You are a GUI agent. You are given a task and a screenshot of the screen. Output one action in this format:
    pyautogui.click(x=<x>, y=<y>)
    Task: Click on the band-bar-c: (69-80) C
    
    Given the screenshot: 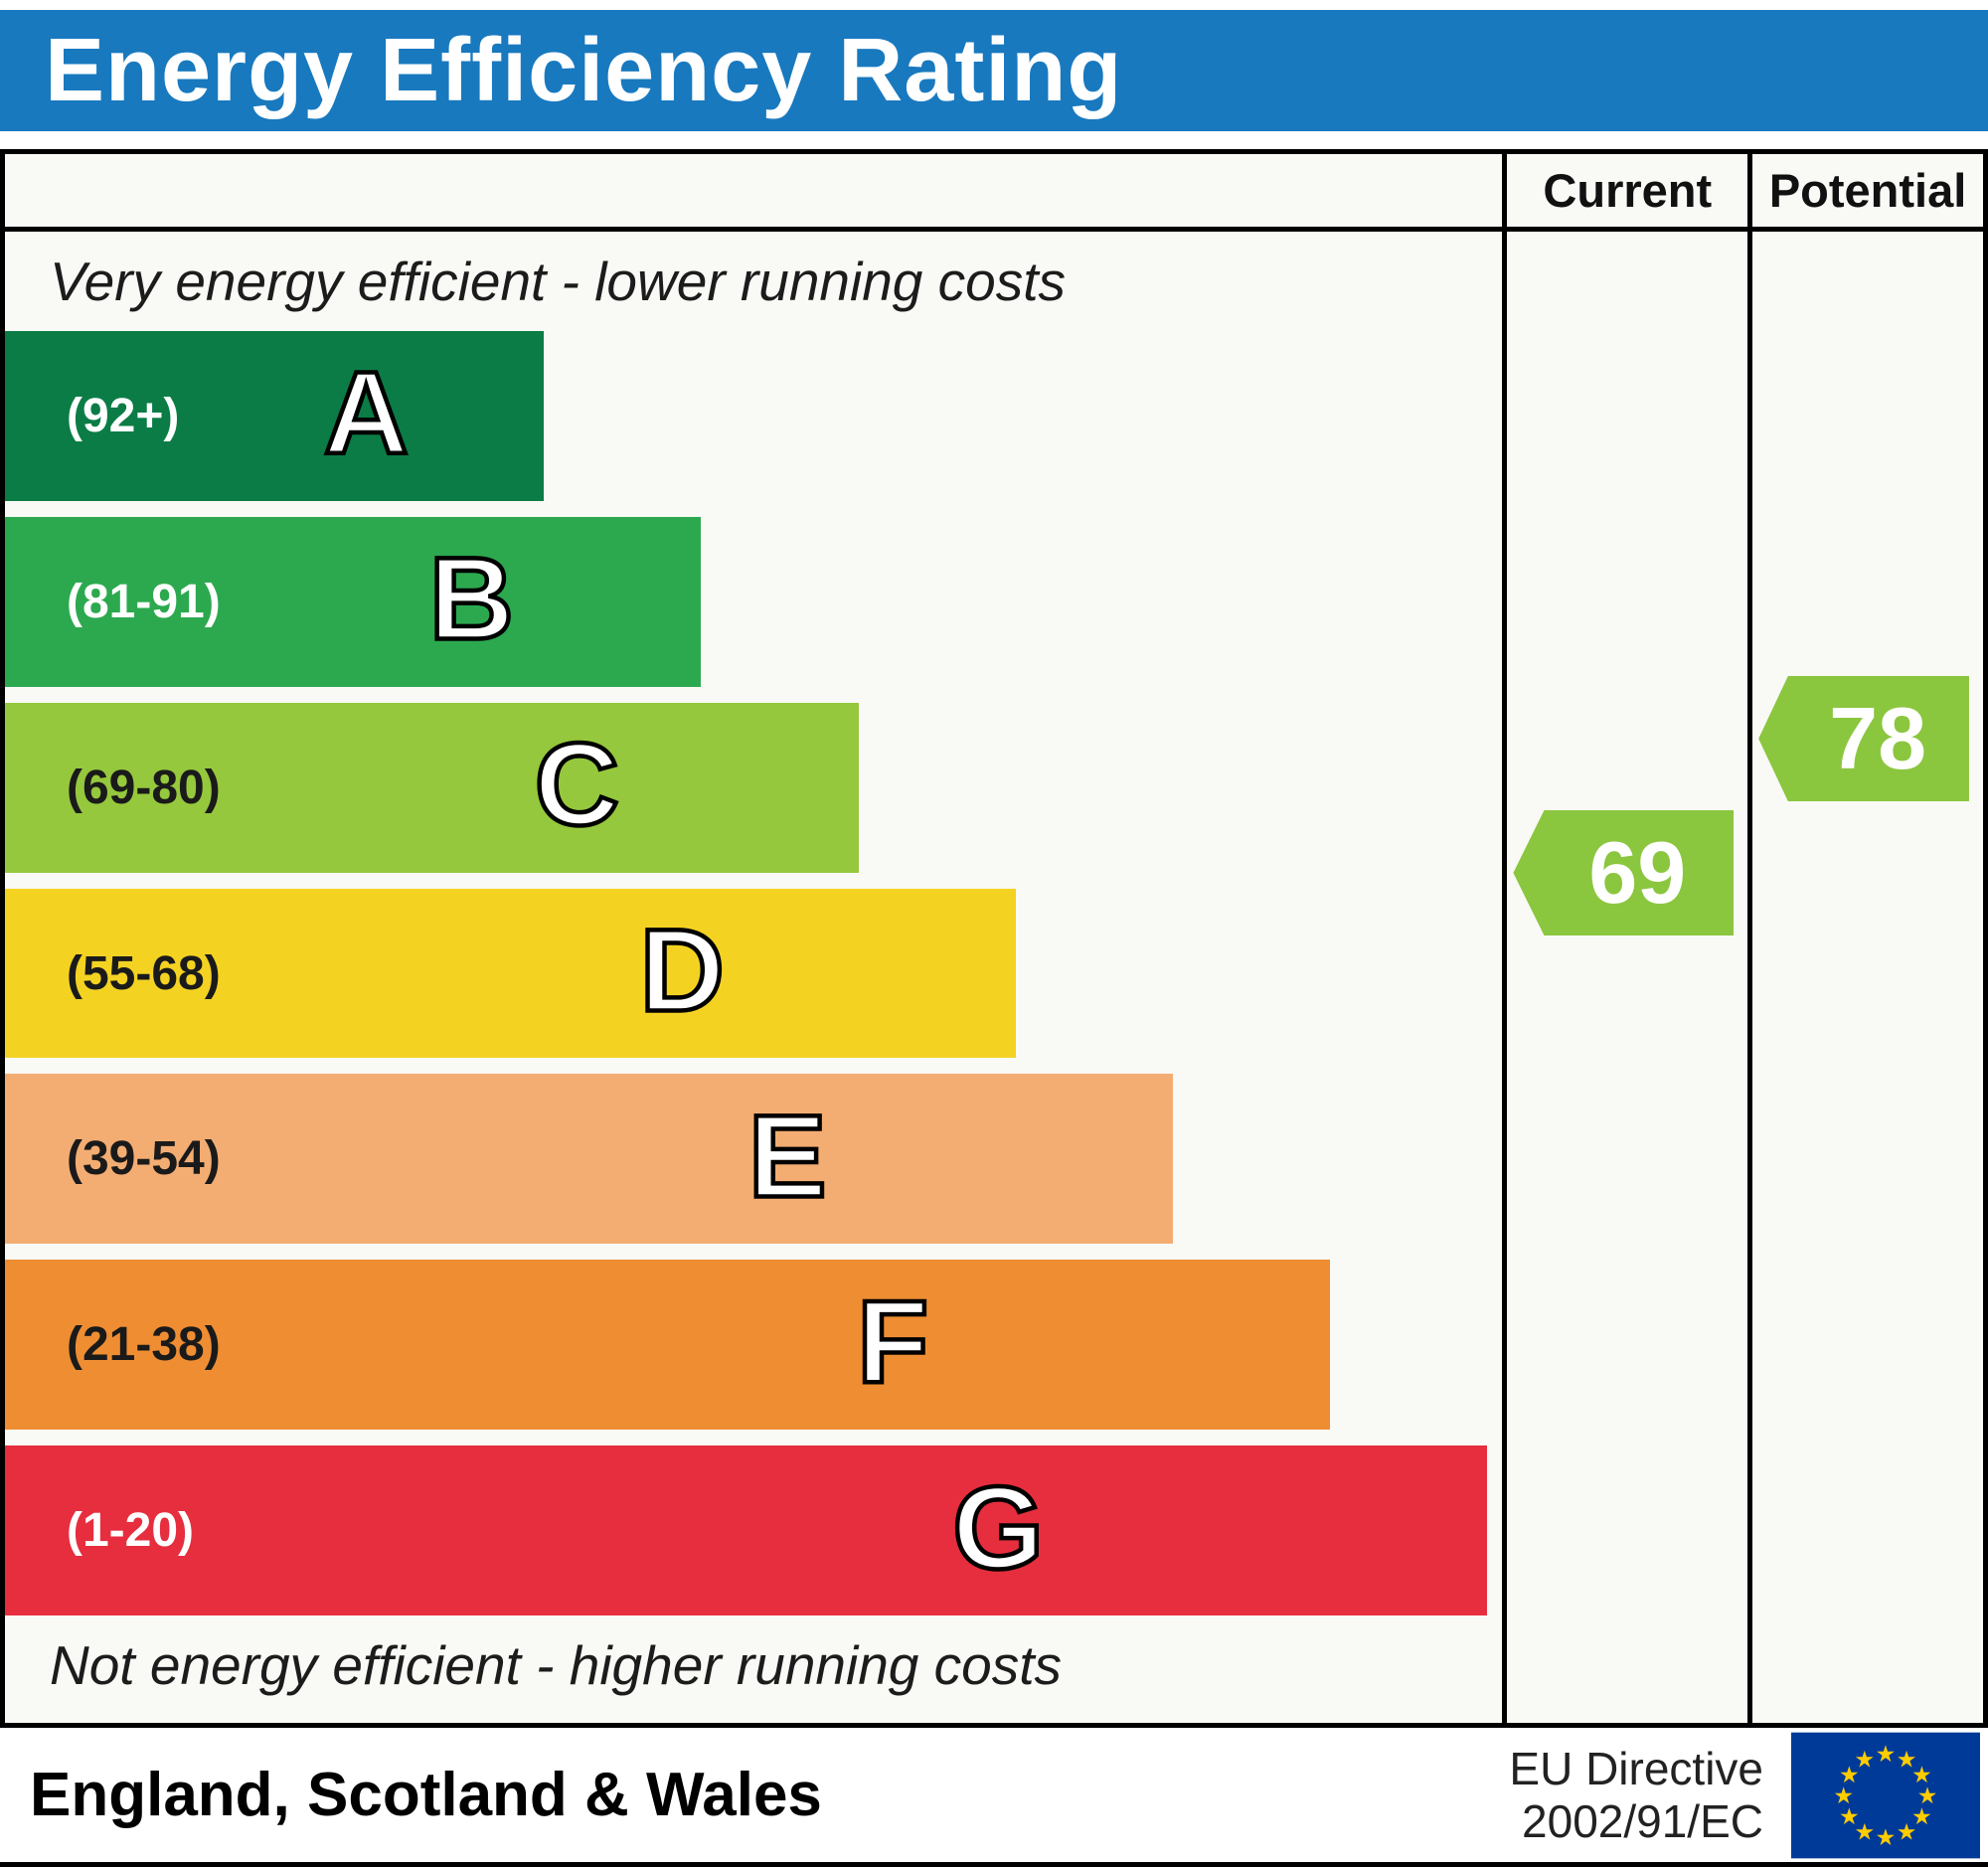 What is the action you would take?
    pyautogui.click(x=432, y=787)
    